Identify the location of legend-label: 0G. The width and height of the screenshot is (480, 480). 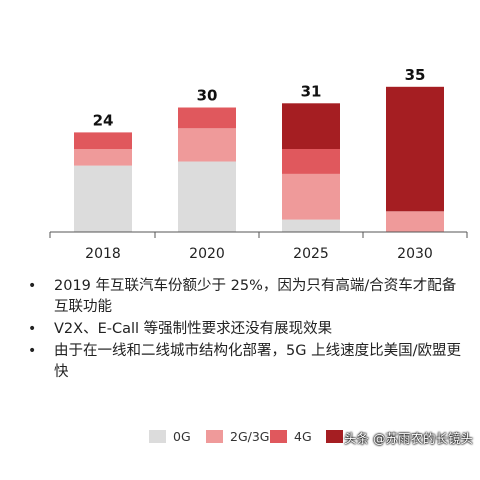
(182, 436).